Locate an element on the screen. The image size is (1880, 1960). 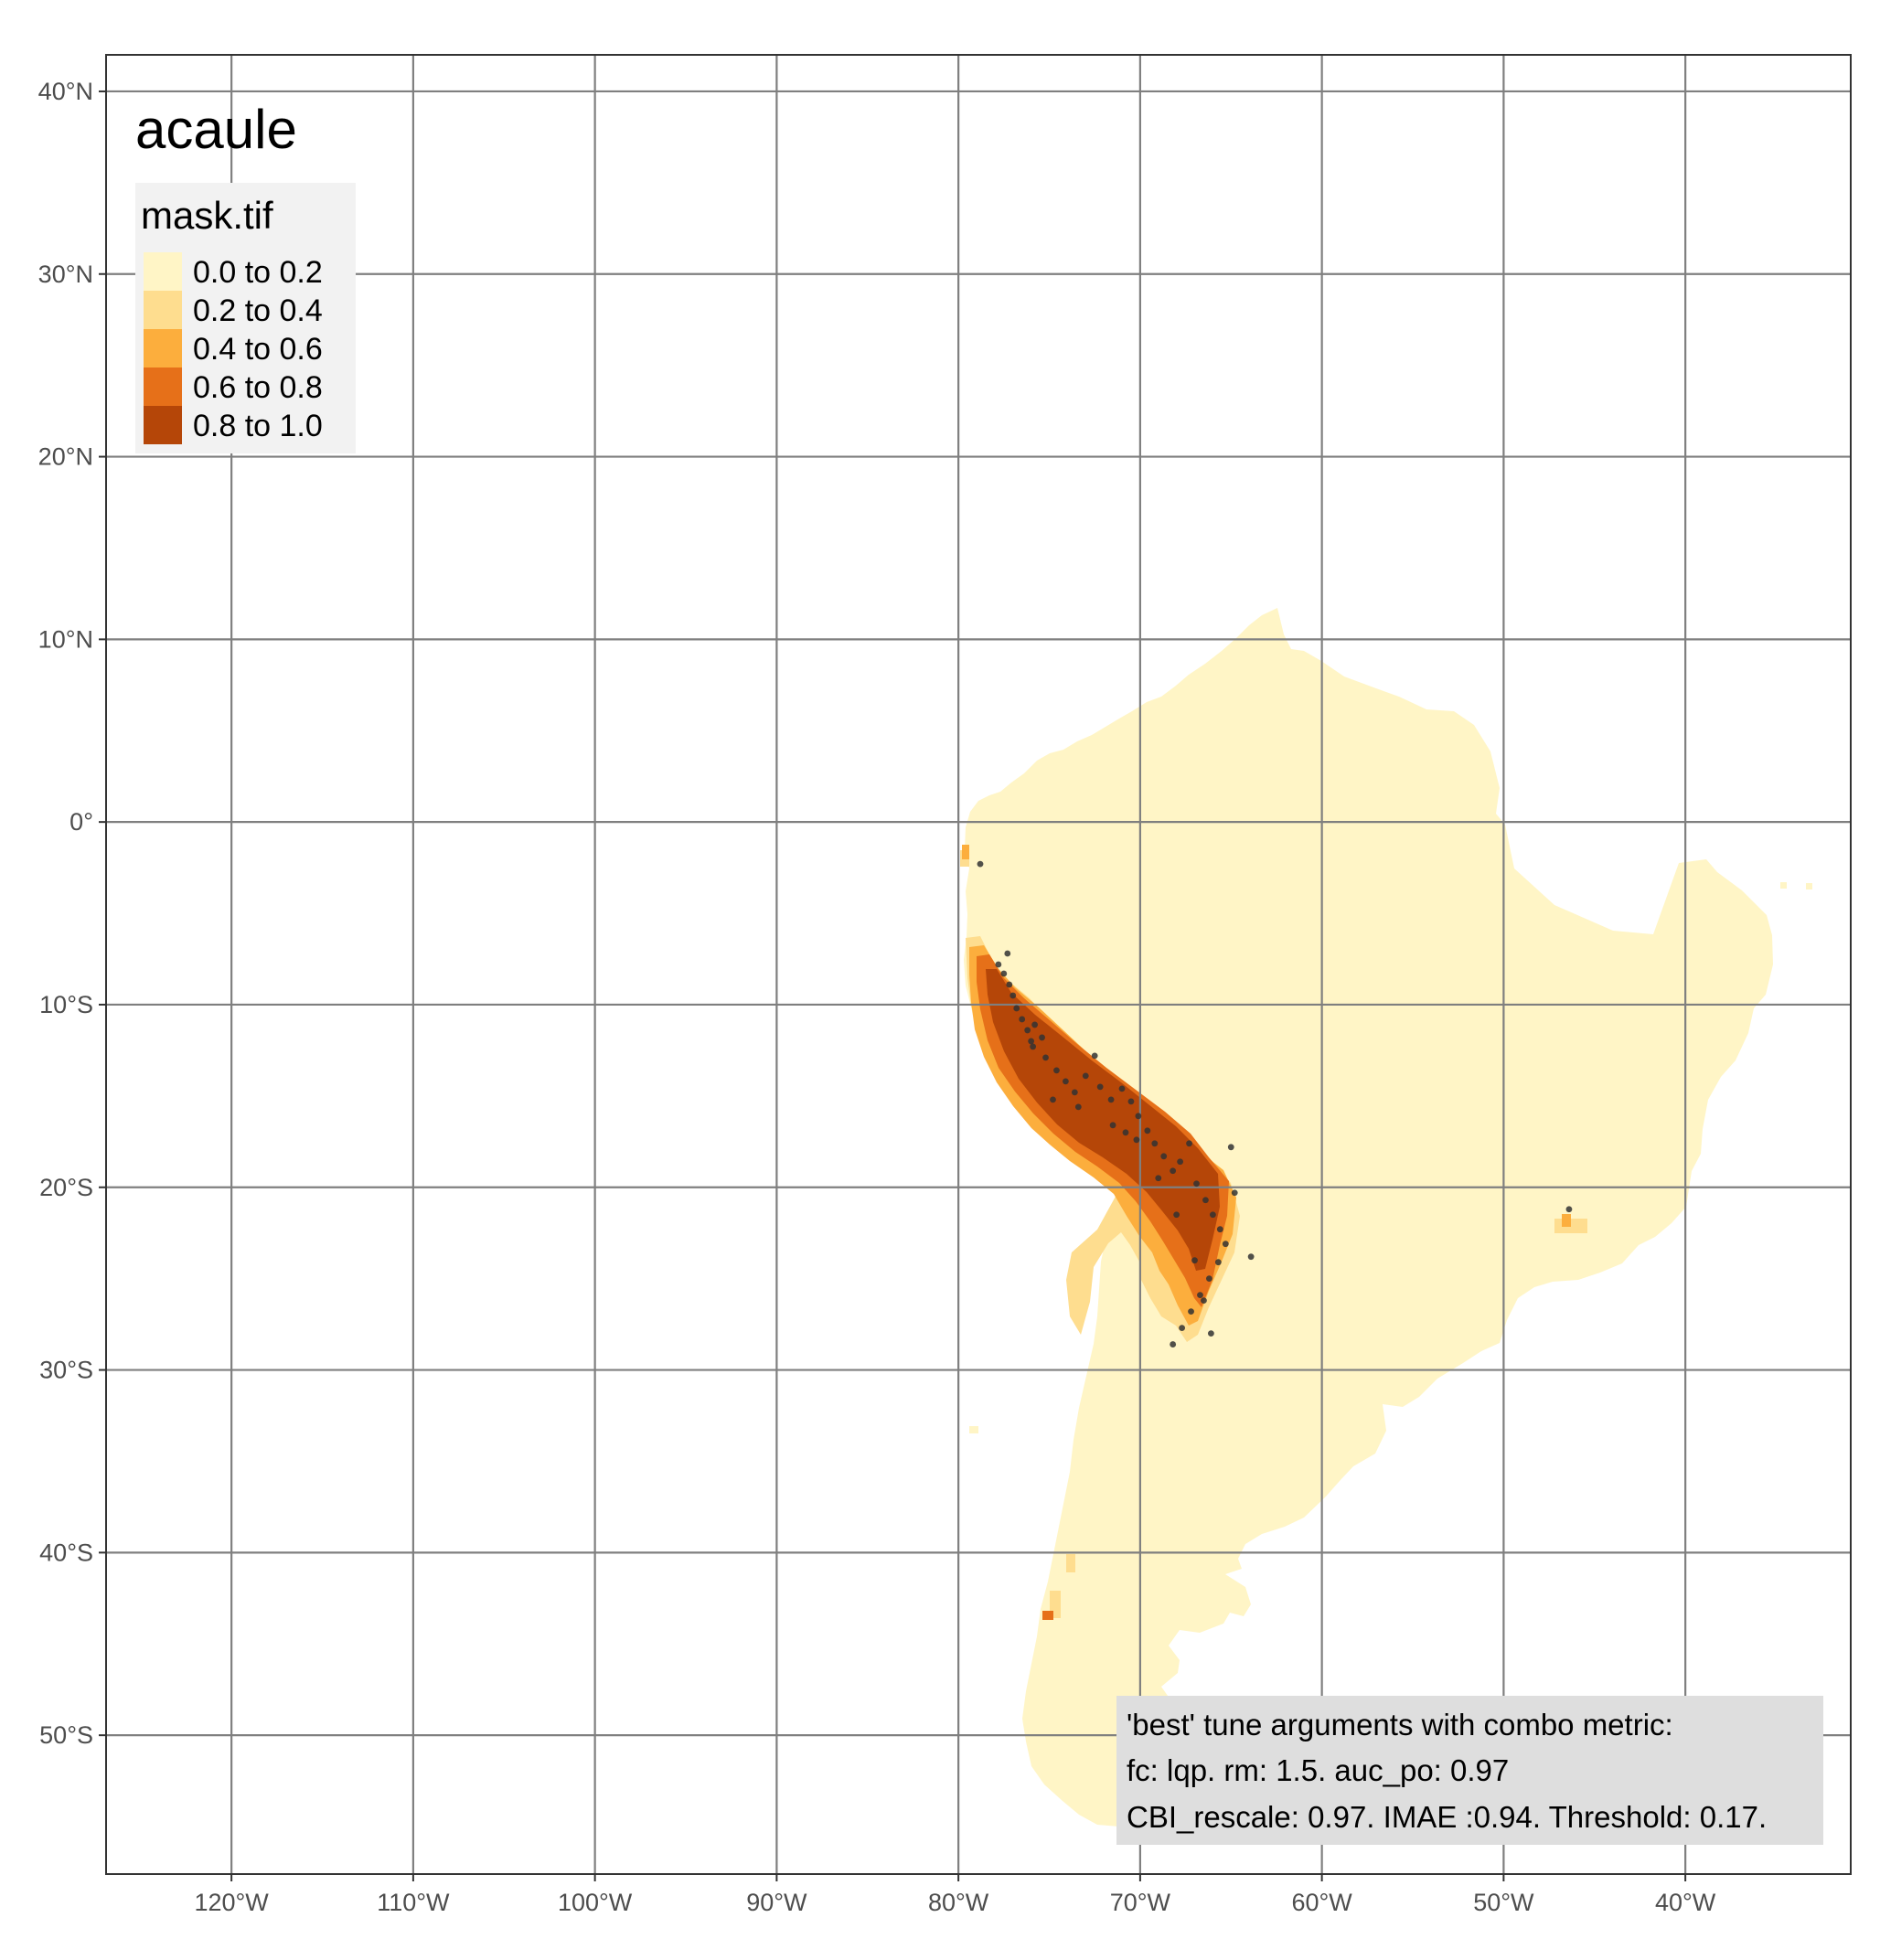
legend-label: 0.6 to 0.8 is located at coordinates (258, 388).